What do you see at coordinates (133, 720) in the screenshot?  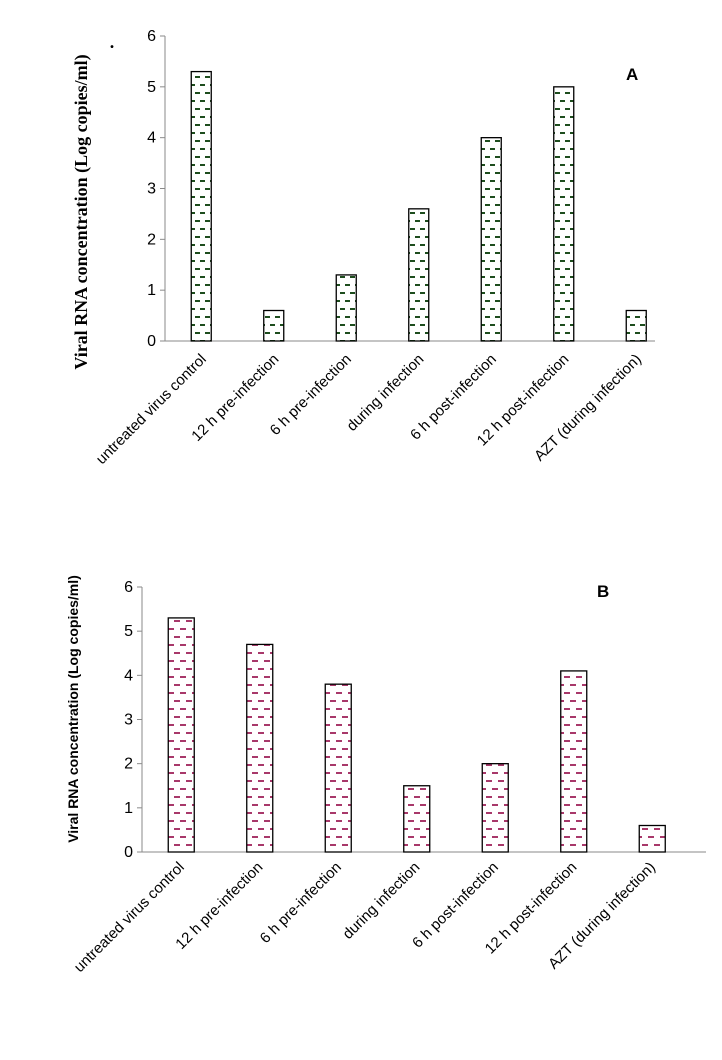 I see `y-axis-b: 0 1 2 3 4 5 6` at bounding box center [133, 720].